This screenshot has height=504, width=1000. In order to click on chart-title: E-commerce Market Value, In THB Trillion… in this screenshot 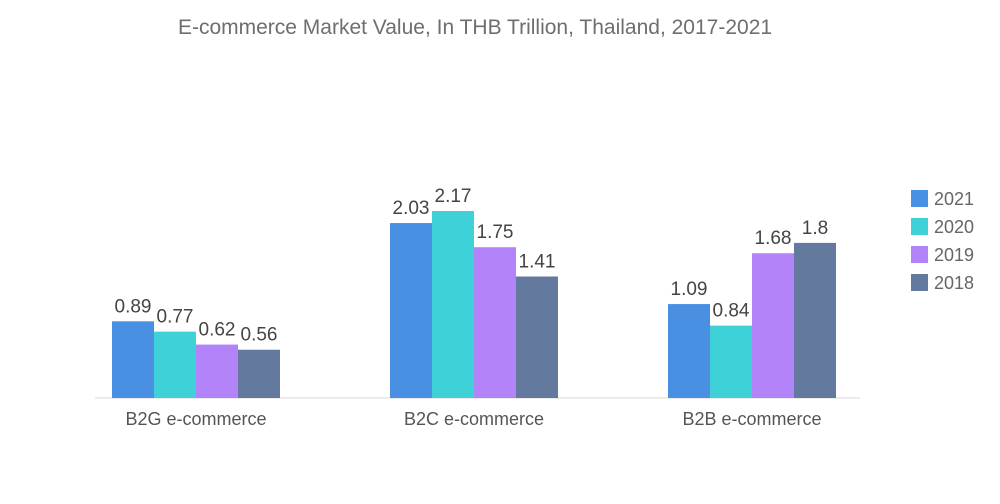, I will do `click(475, 27)`.